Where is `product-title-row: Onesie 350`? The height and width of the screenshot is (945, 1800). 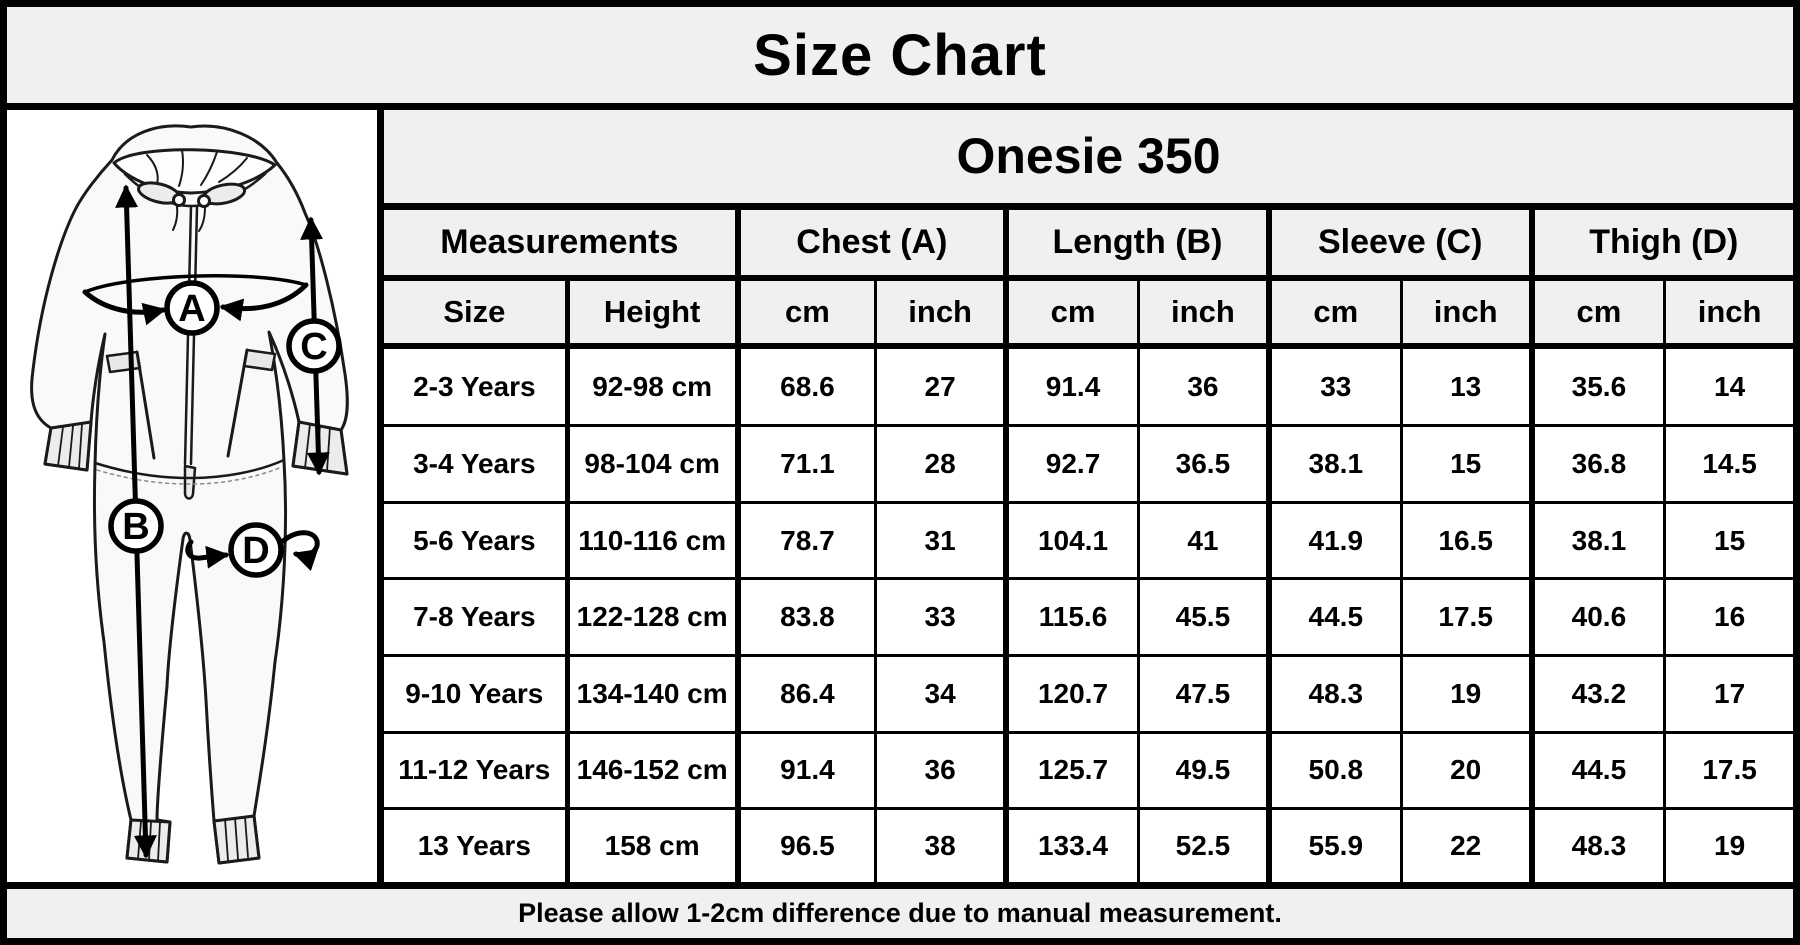 product-title-row: Onesie 350 is located at coordinates (1088, 160).